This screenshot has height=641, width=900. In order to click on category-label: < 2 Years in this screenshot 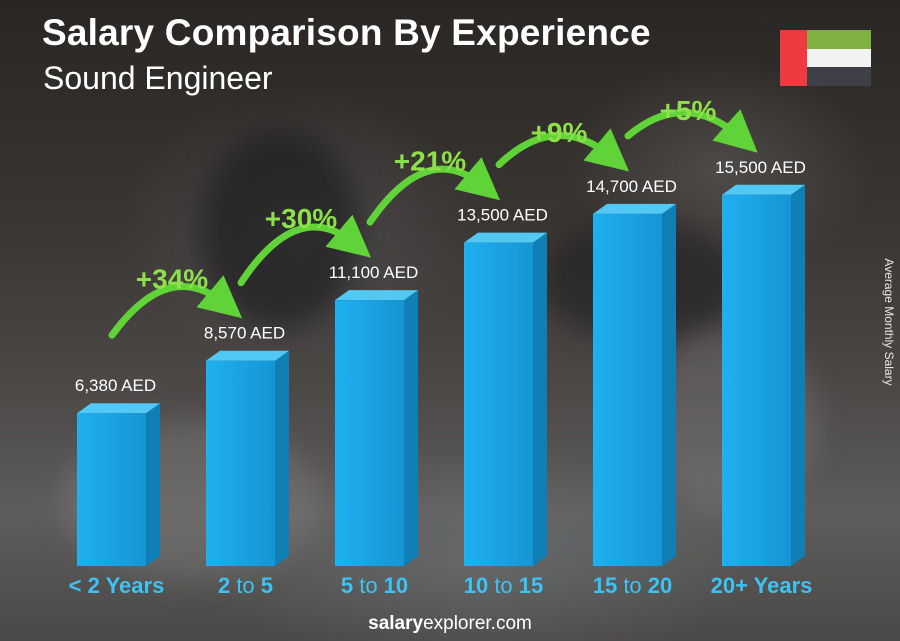, I will do `click(117, 585)`.